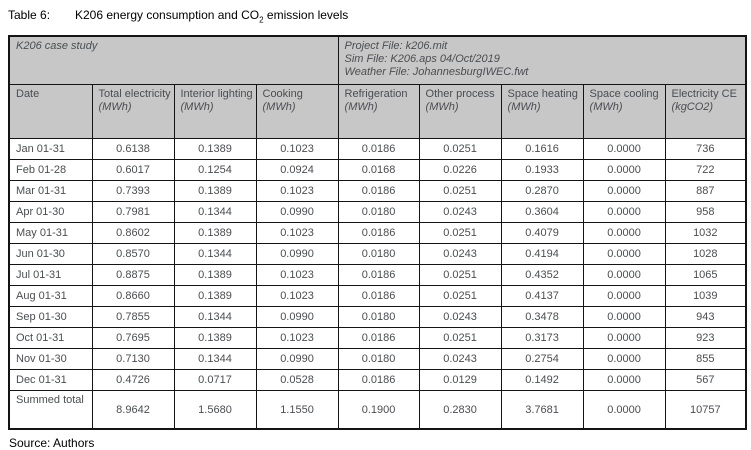 The height and width of the screenshot is (450, 751). Describe the element at coordinates (704, 94) in the screenshot. I see `column-header-label: Electricity CE` at that location.